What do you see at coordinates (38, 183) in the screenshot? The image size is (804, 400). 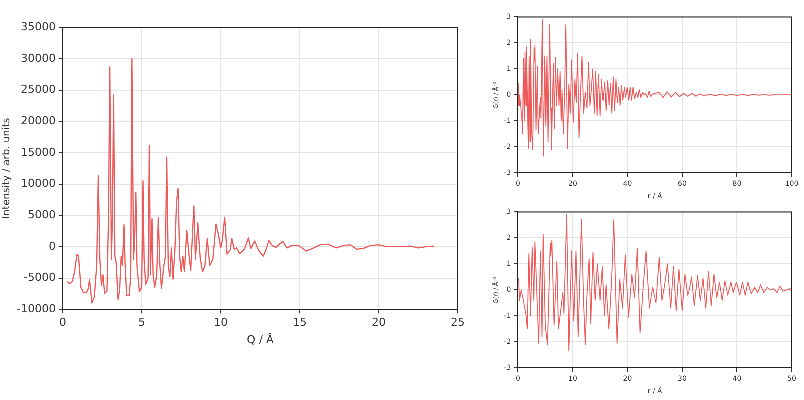 I see `y-tick-label: 10000` at bounding box center [38, 183].